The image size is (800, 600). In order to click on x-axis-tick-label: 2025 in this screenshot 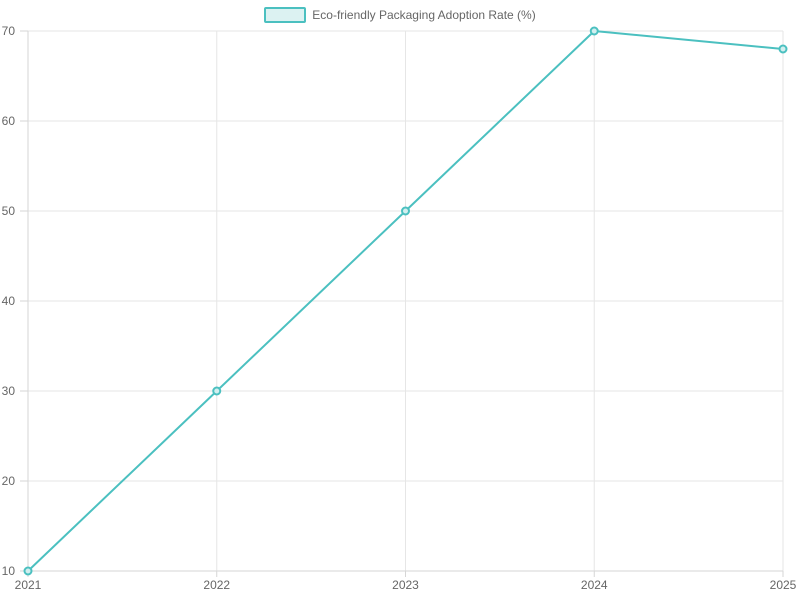, I will do `click(783, 585)`.